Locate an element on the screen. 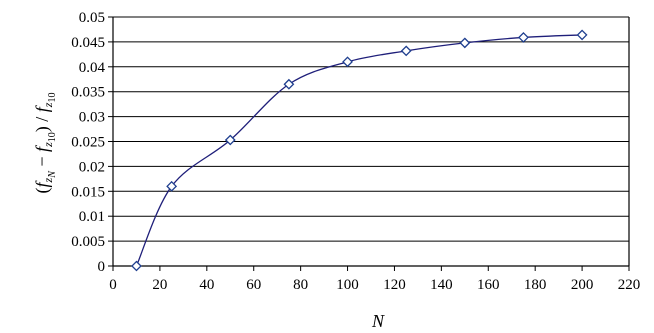  y-title-z3: z is located at coordinates (48, 105).